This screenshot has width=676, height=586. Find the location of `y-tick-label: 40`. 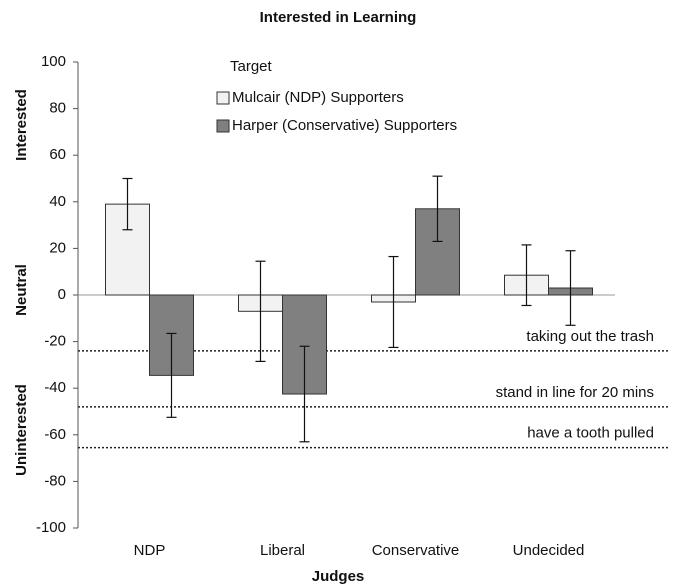

y-tick-label: 40 is located at coordinates (57, 201).